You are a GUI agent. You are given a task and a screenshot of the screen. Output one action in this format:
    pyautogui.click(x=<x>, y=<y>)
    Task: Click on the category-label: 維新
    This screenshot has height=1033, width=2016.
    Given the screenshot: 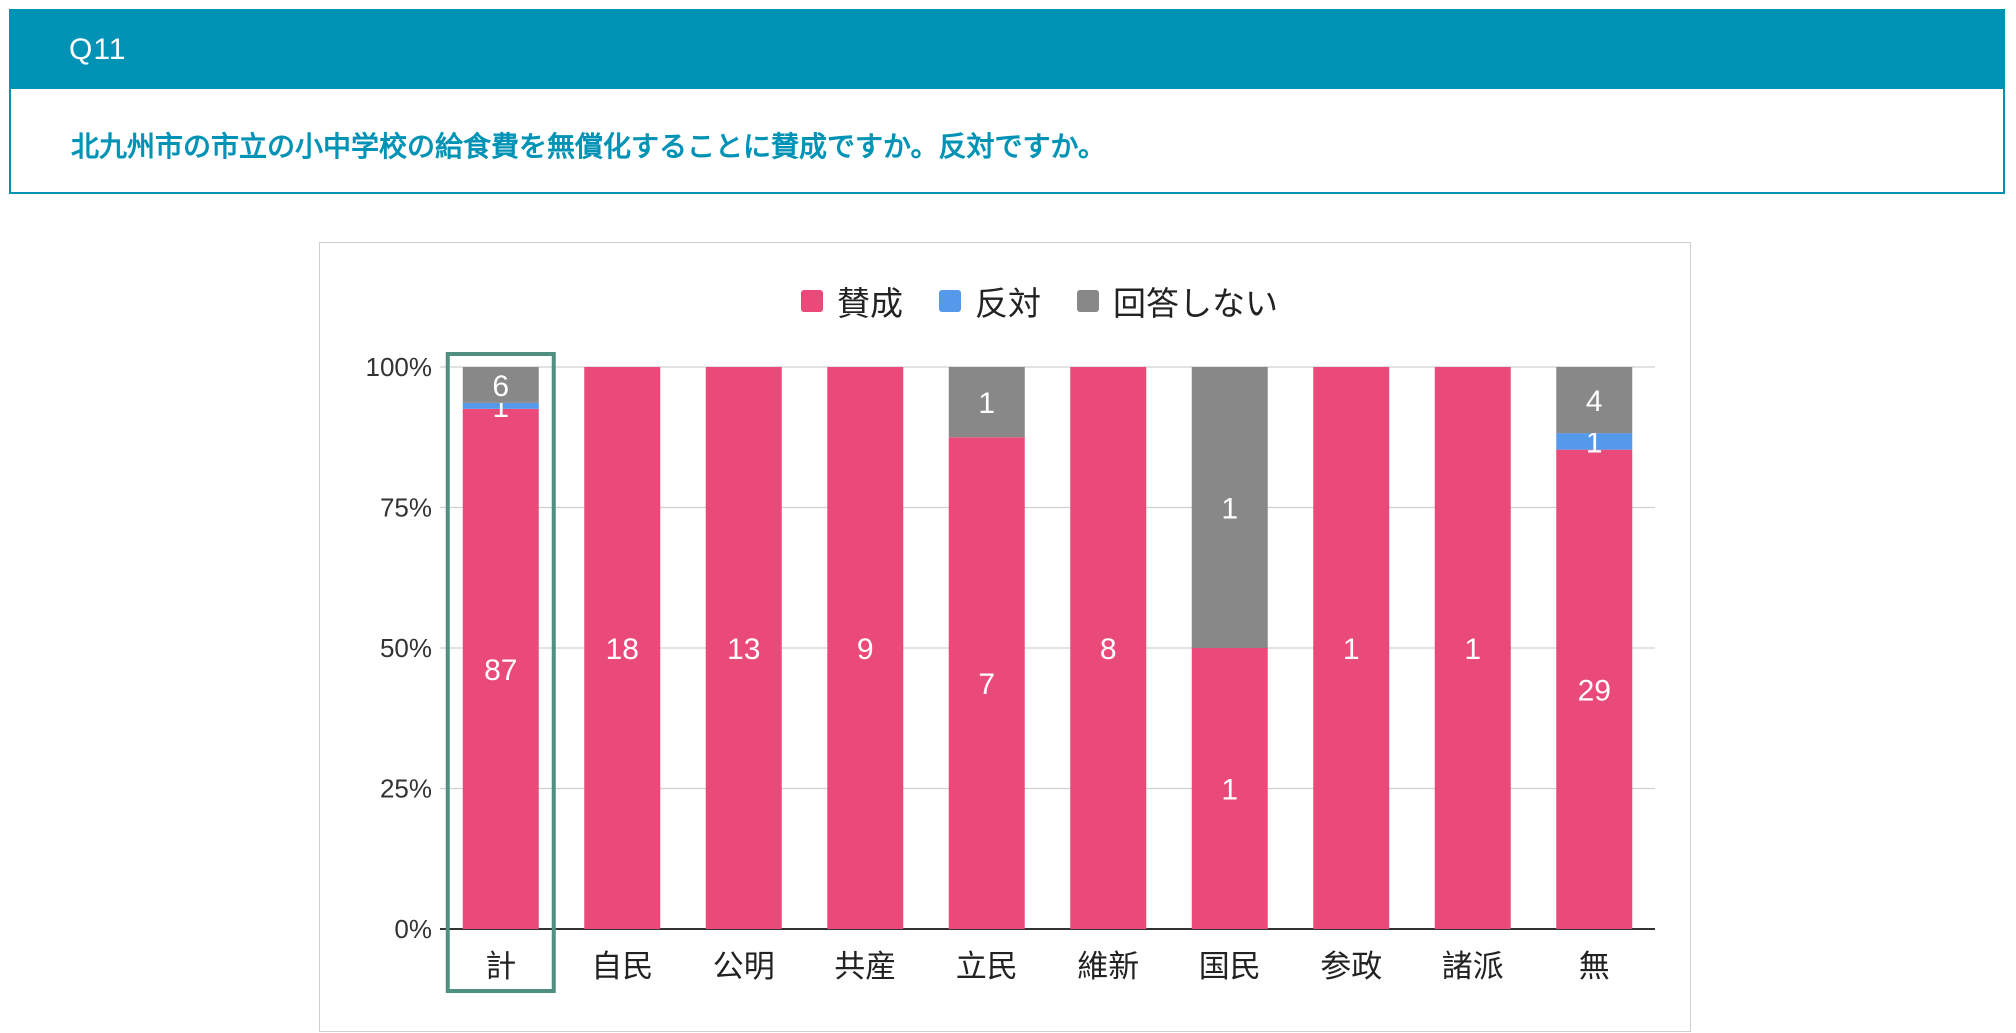 What is the action you would take?
    pyautogui.click(x=1108, y=967)
    